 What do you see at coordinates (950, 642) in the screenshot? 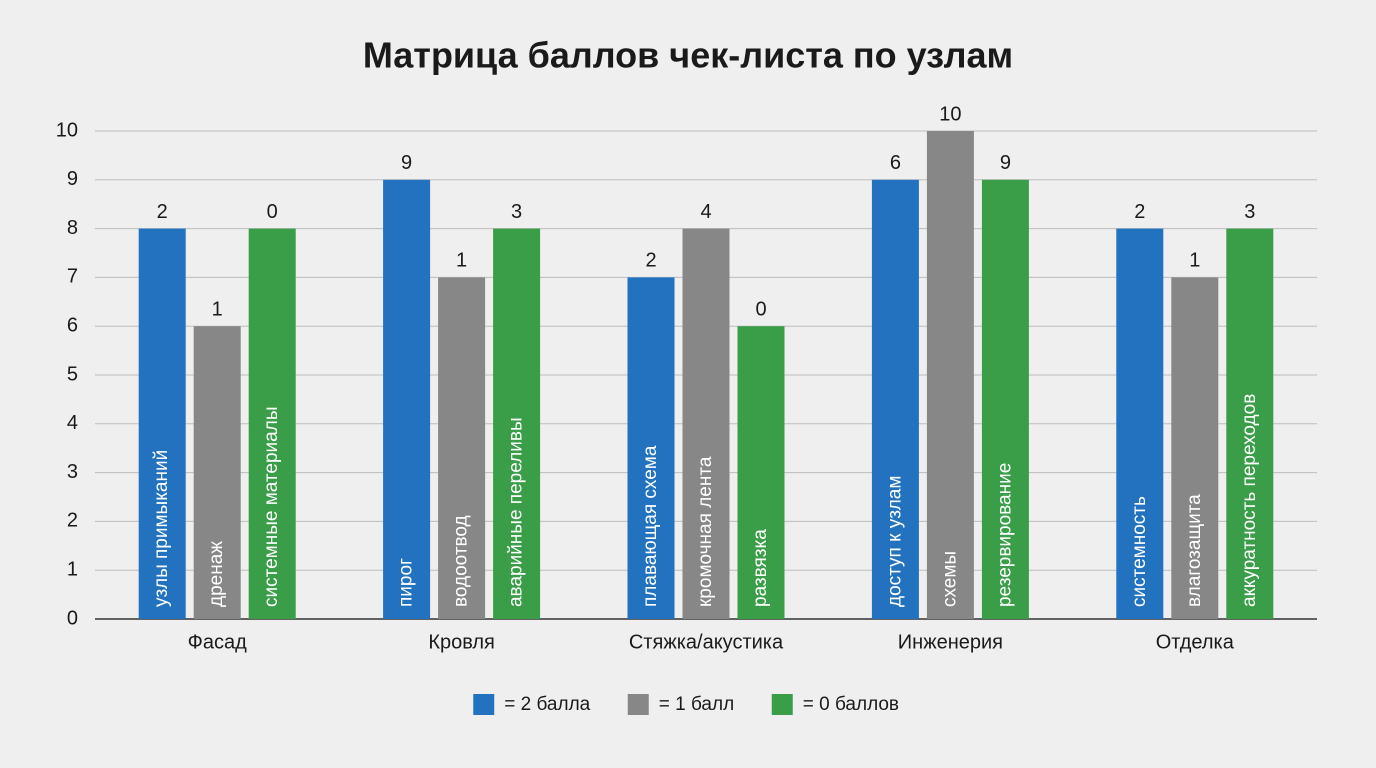
I see `x-tick-label: Инженерия` at bounding box center [950, 642].